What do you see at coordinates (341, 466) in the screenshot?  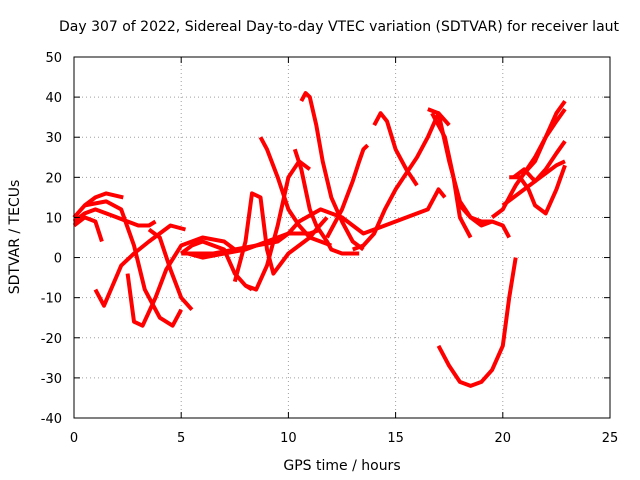 I see `x-axis-label: GPS time / hours` at bounding box center [341, 466].